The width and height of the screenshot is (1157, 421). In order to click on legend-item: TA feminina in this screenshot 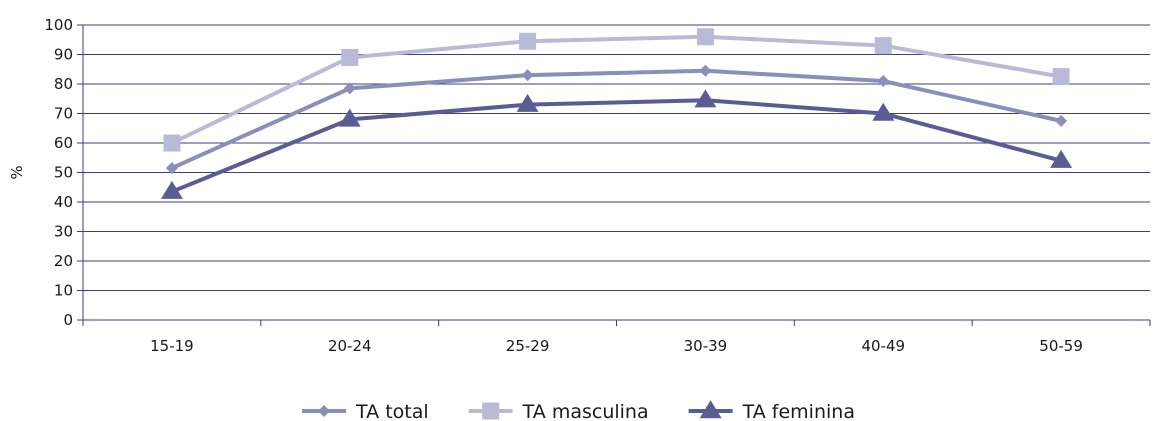, I will do `click(771, 410)`.